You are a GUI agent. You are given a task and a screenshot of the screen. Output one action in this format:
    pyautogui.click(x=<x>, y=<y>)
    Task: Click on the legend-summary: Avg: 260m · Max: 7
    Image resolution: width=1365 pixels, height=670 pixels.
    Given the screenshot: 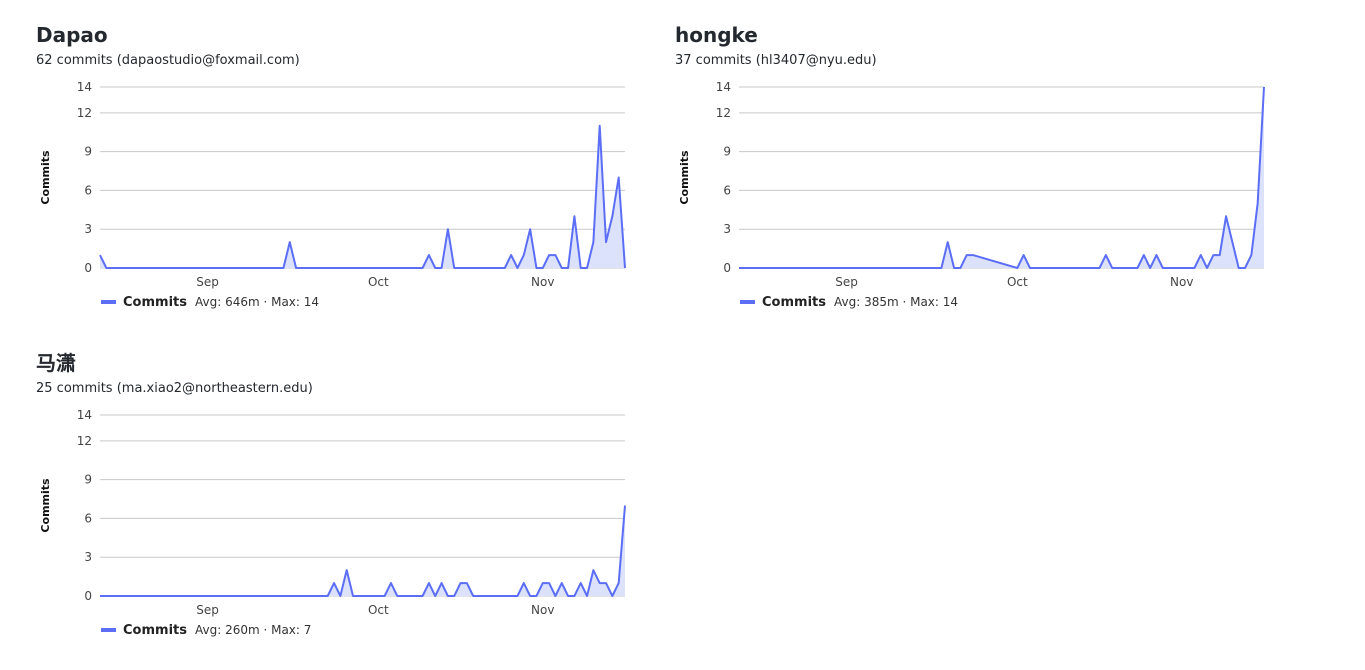 What is the action you would take?
    pyautogui.click(x=253, y=630)
    